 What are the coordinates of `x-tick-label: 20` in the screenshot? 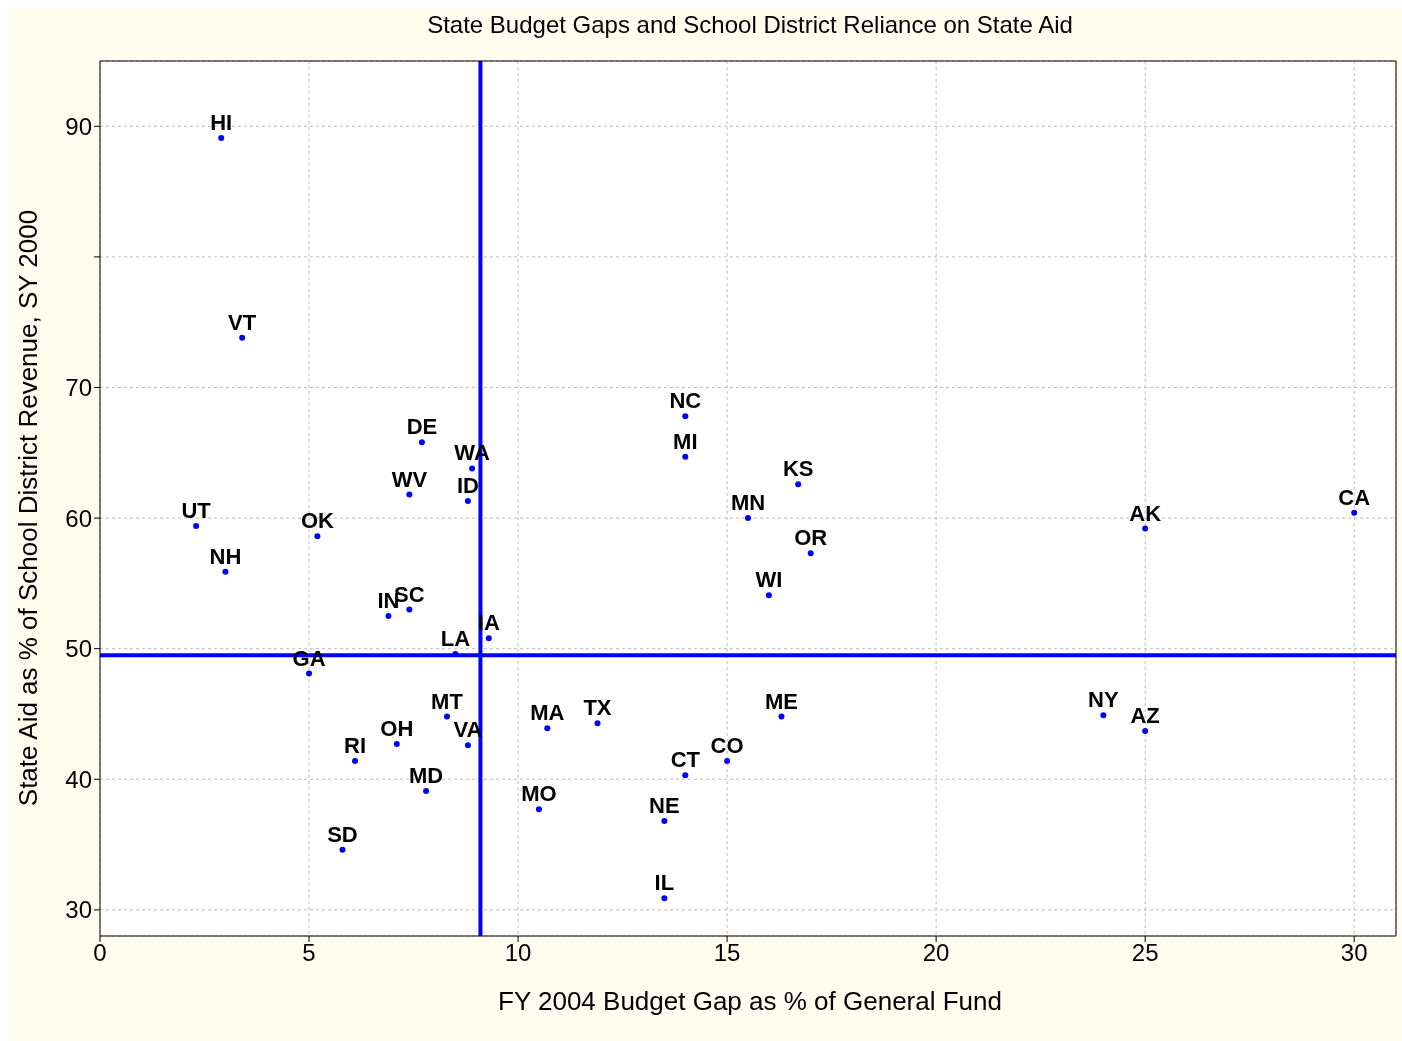 It's located at (936, 953).